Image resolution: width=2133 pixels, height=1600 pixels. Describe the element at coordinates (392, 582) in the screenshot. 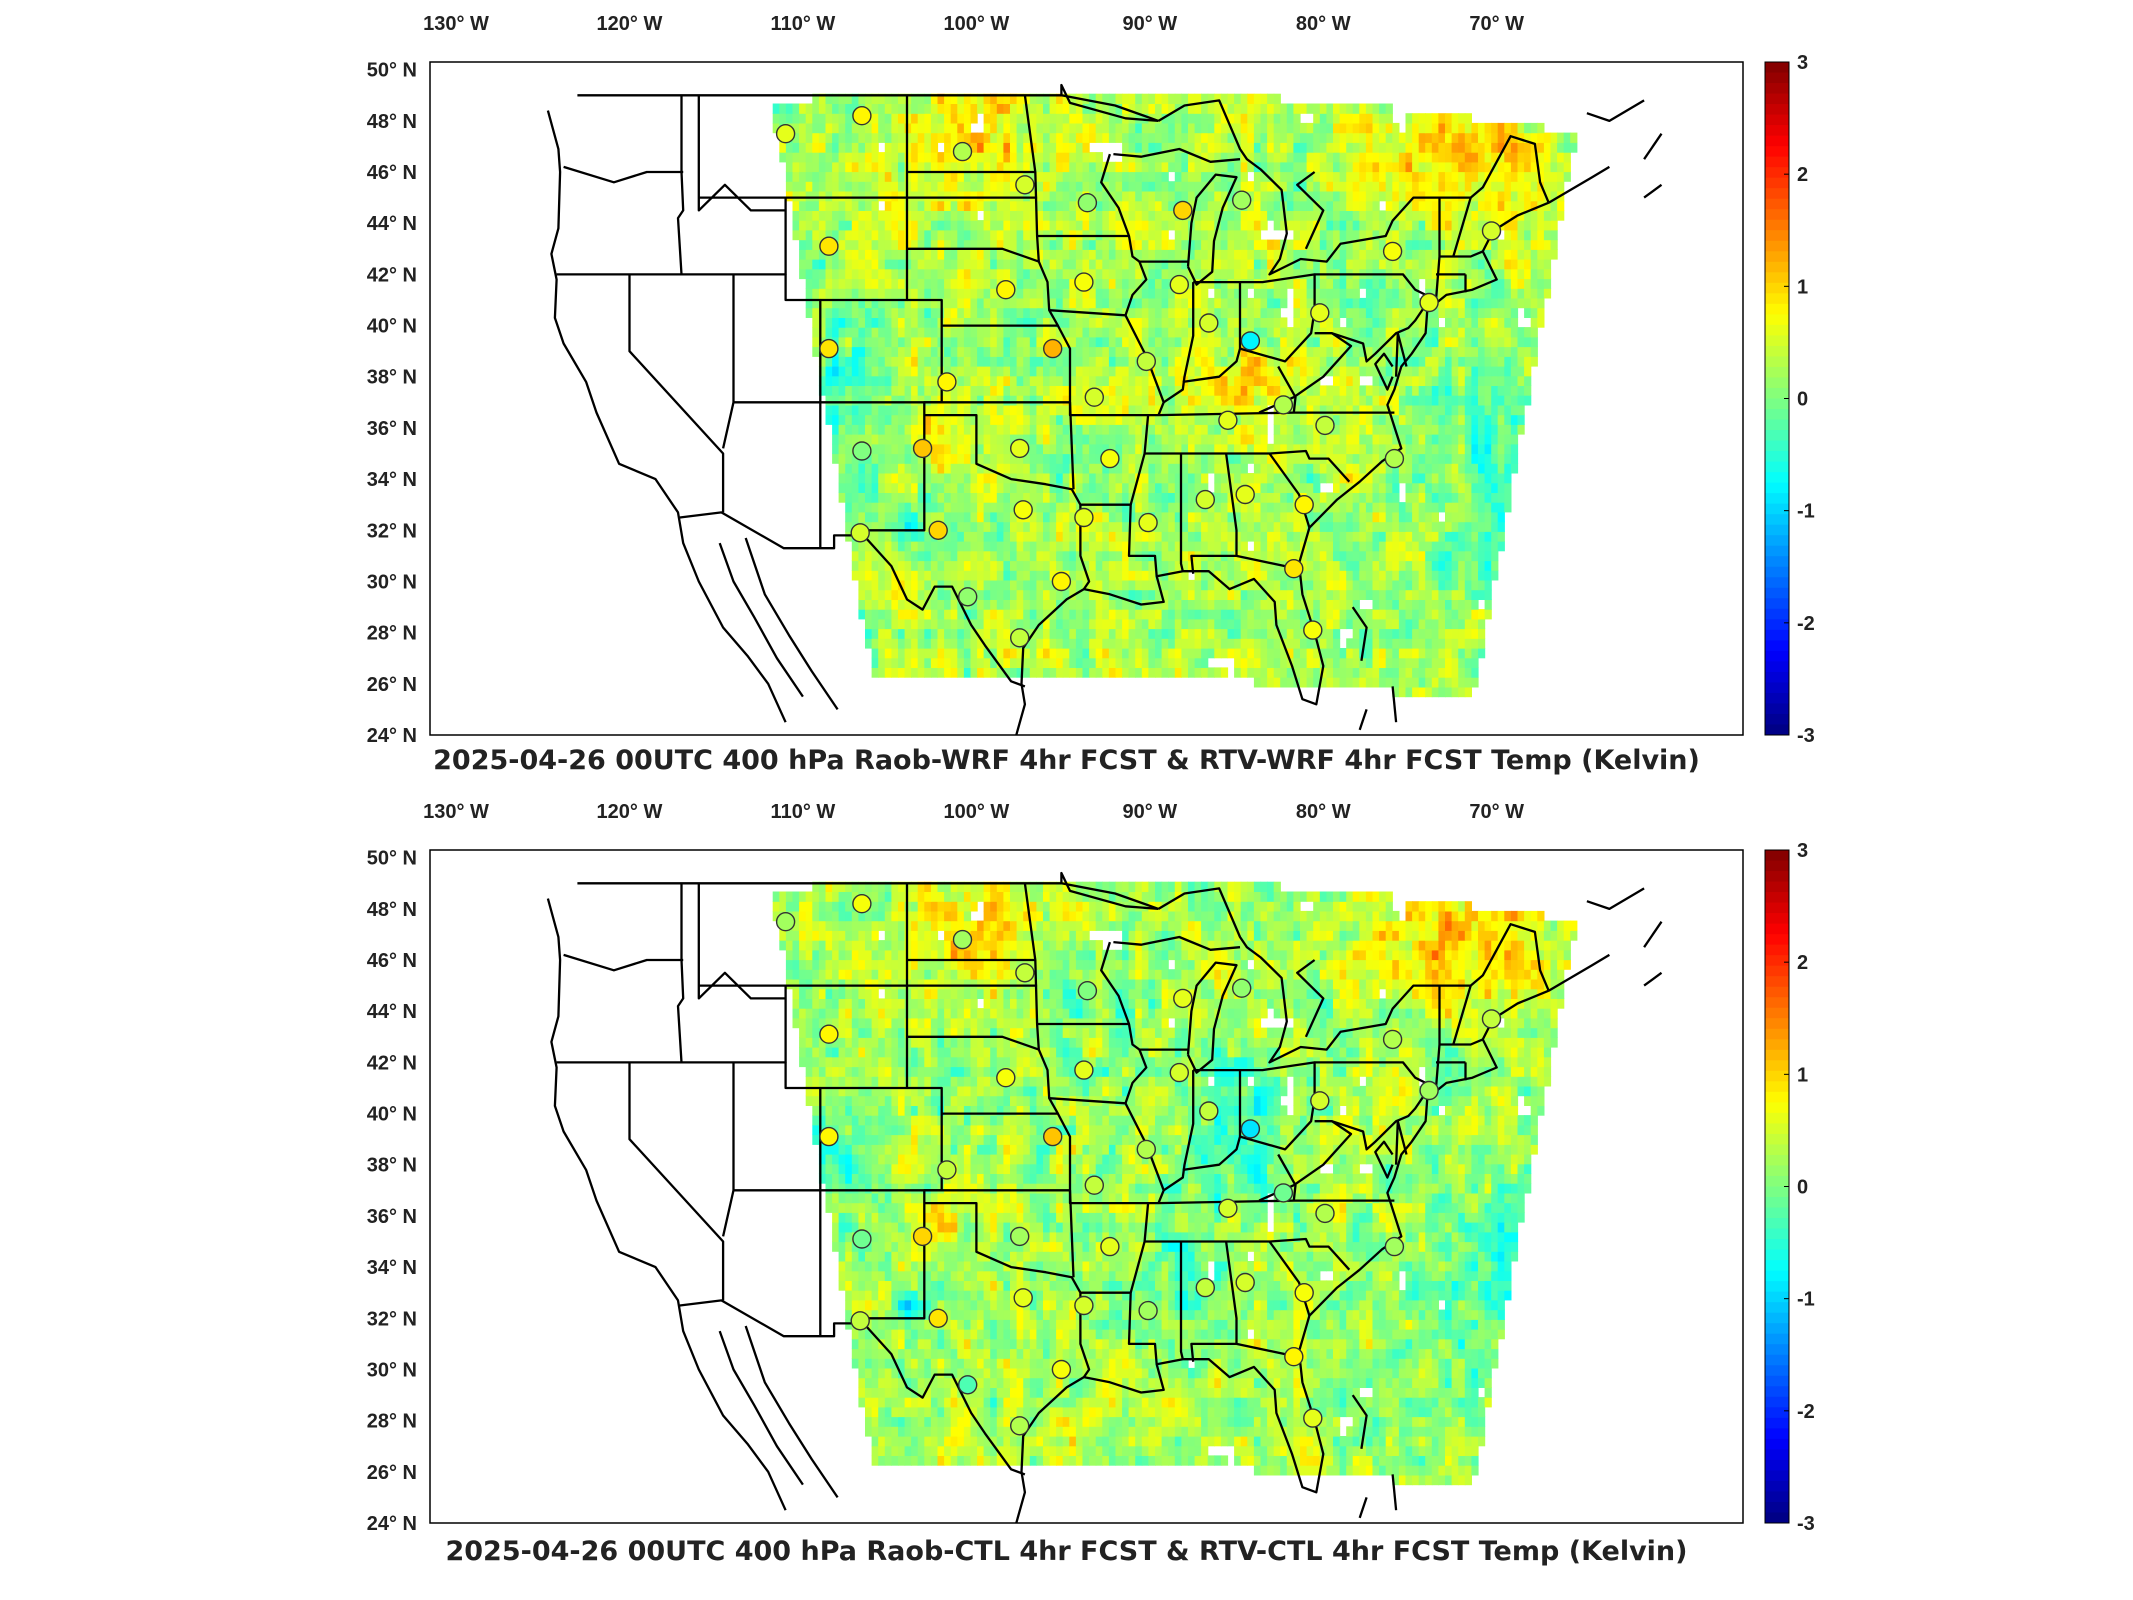

I see `lat-tick-label: 30° N` at that location.